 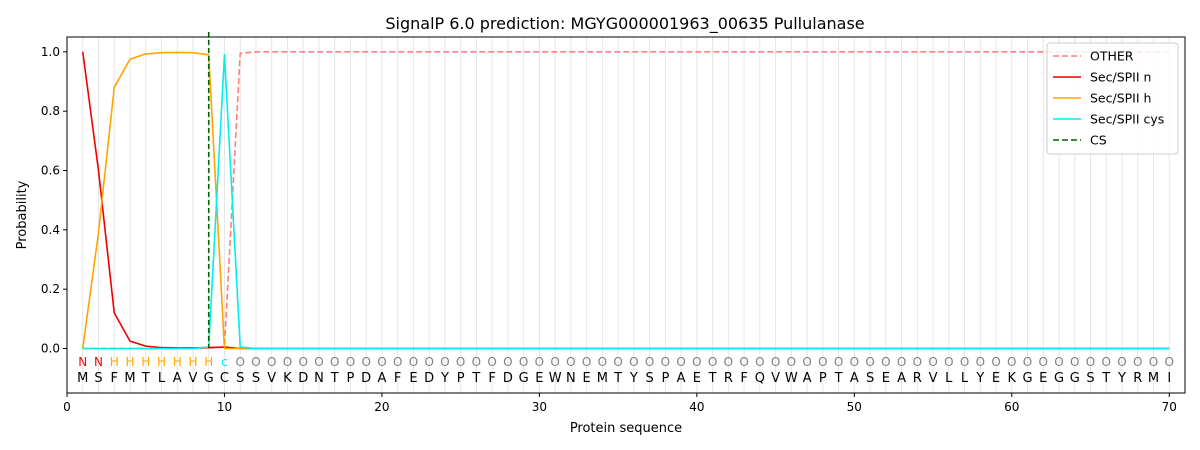 What do you see at coordinates (224, 362) in the screenshot?
I see `region-label: c` at bounding box center [224, 362].